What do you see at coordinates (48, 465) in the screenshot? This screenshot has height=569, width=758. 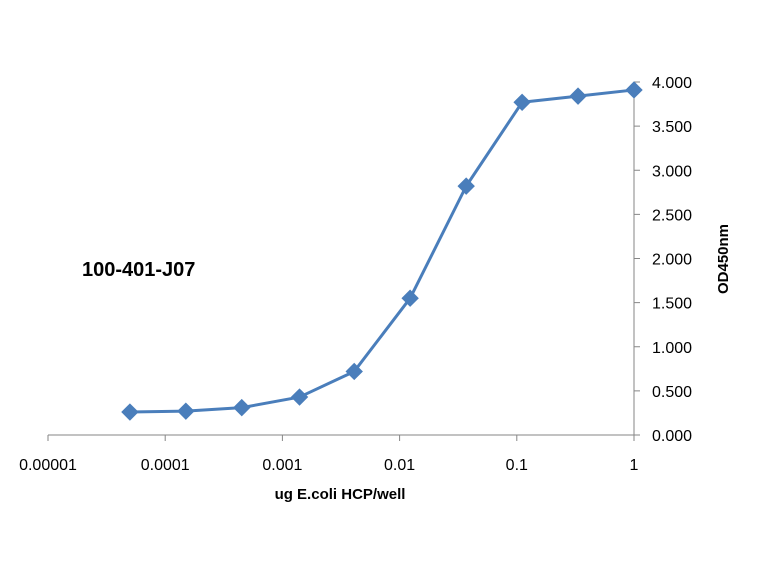 I see `x-tick-label: 0.00001` at bounding box center [48, 465].